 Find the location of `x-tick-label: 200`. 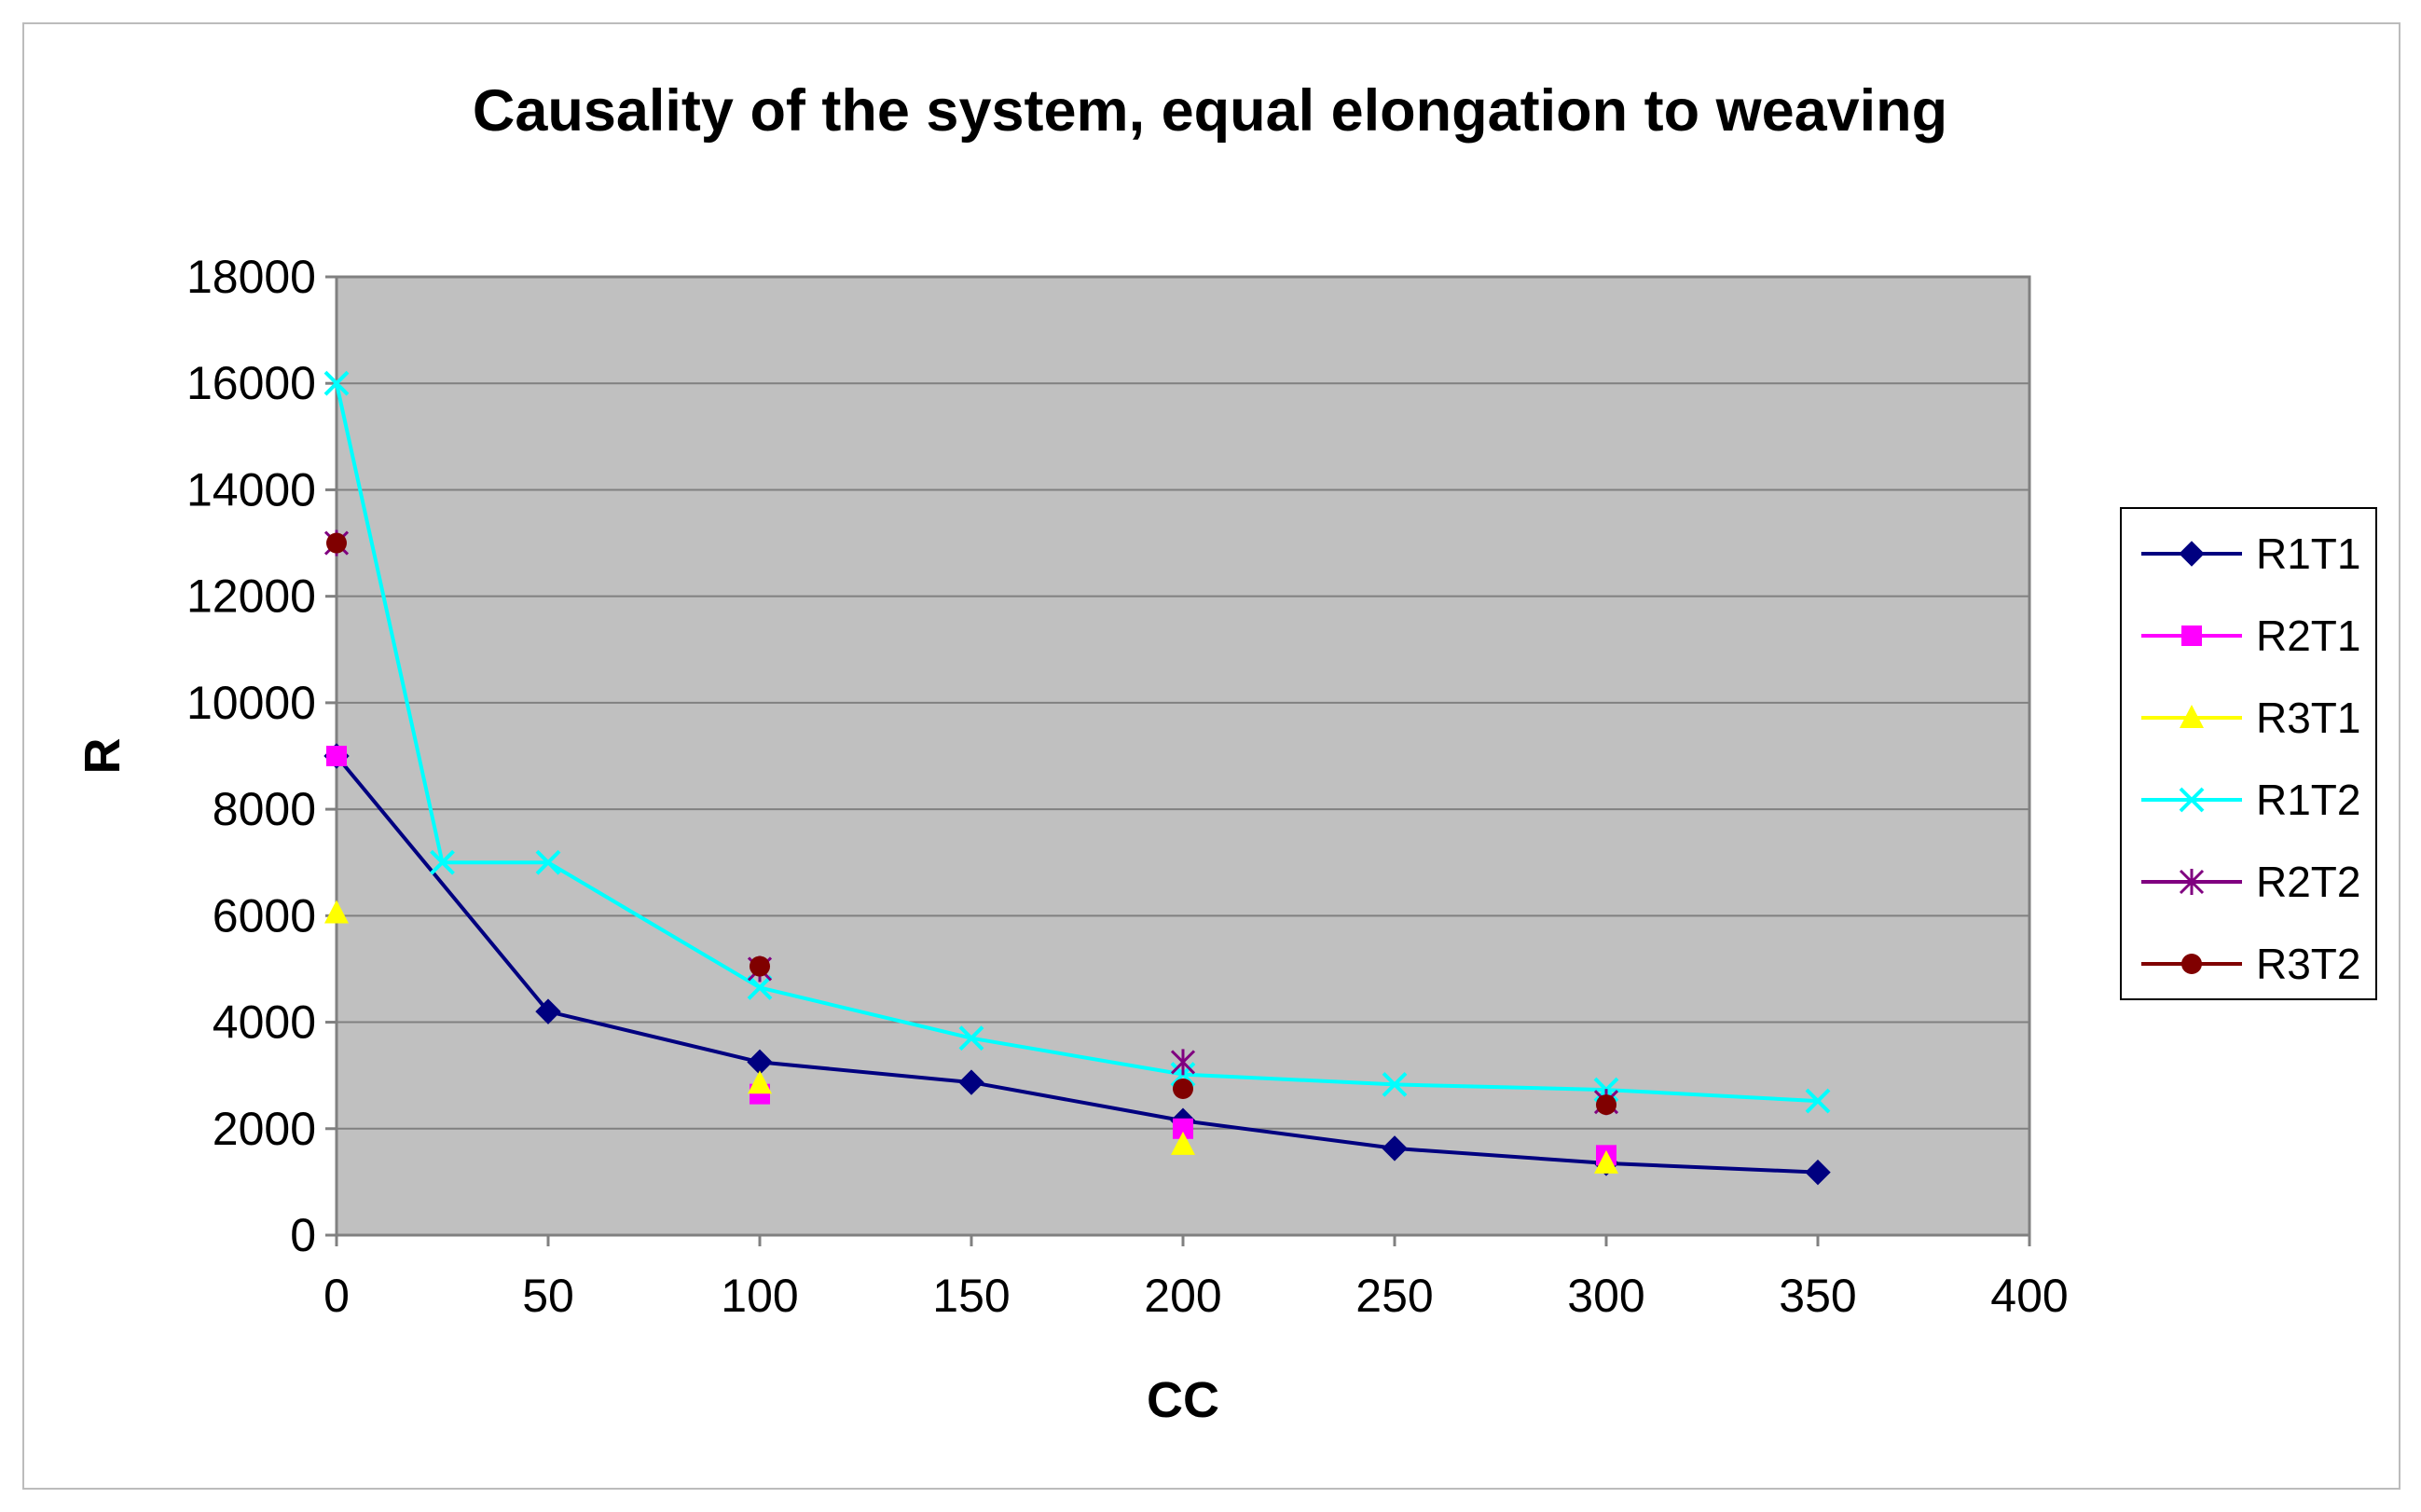

x-tick-label: 200 is located at coordinates (1183, 1296).